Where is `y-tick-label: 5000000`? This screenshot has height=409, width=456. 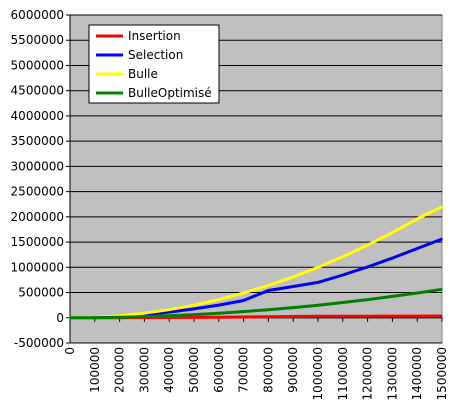 y-tick-label: 5000000 is located at coordinates (37, 65).